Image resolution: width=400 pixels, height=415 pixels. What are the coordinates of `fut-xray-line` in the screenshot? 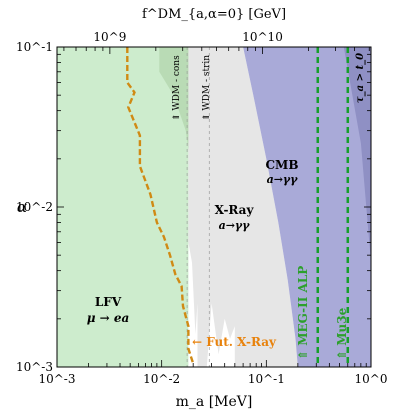 It's located at (160, 205).